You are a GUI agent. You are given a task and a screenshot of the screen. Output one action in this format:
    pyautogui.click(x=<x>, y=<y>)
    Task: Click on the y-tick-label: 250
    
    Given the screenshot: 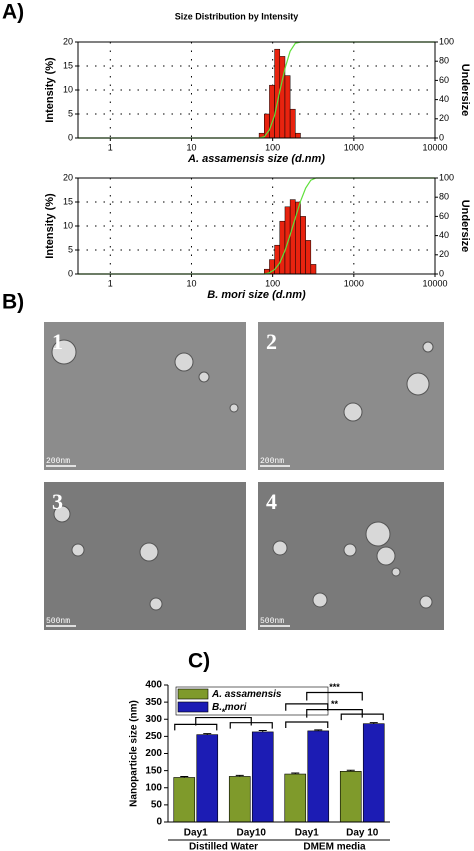 What is the action you would take?
    pyautogui.click(x=153, y=736)
    